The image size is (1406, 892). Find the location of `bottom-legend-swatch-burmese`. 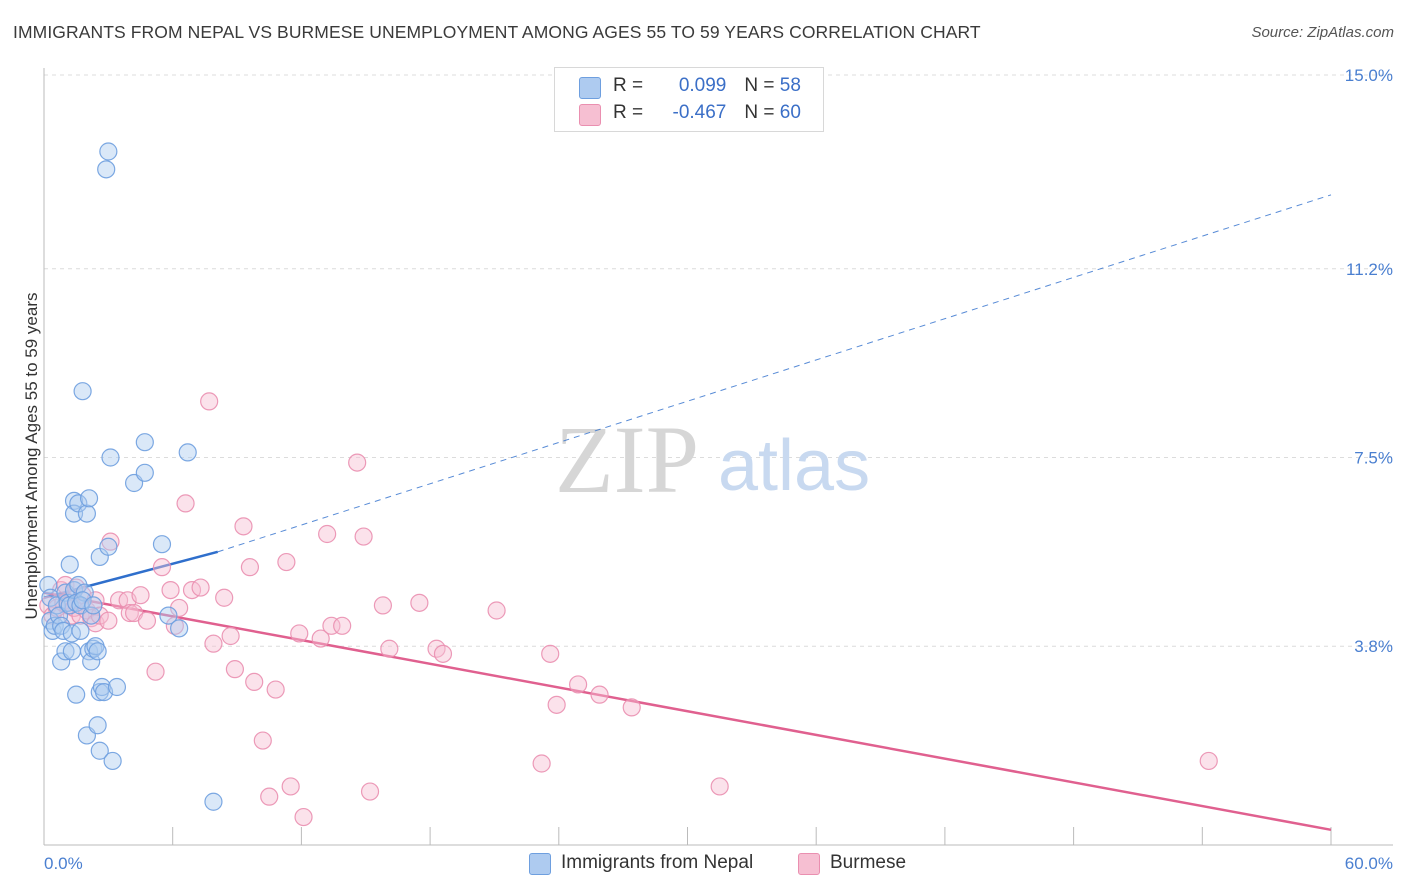

bottom-legend-swatch-burmese is located at coordinates (809, 864).